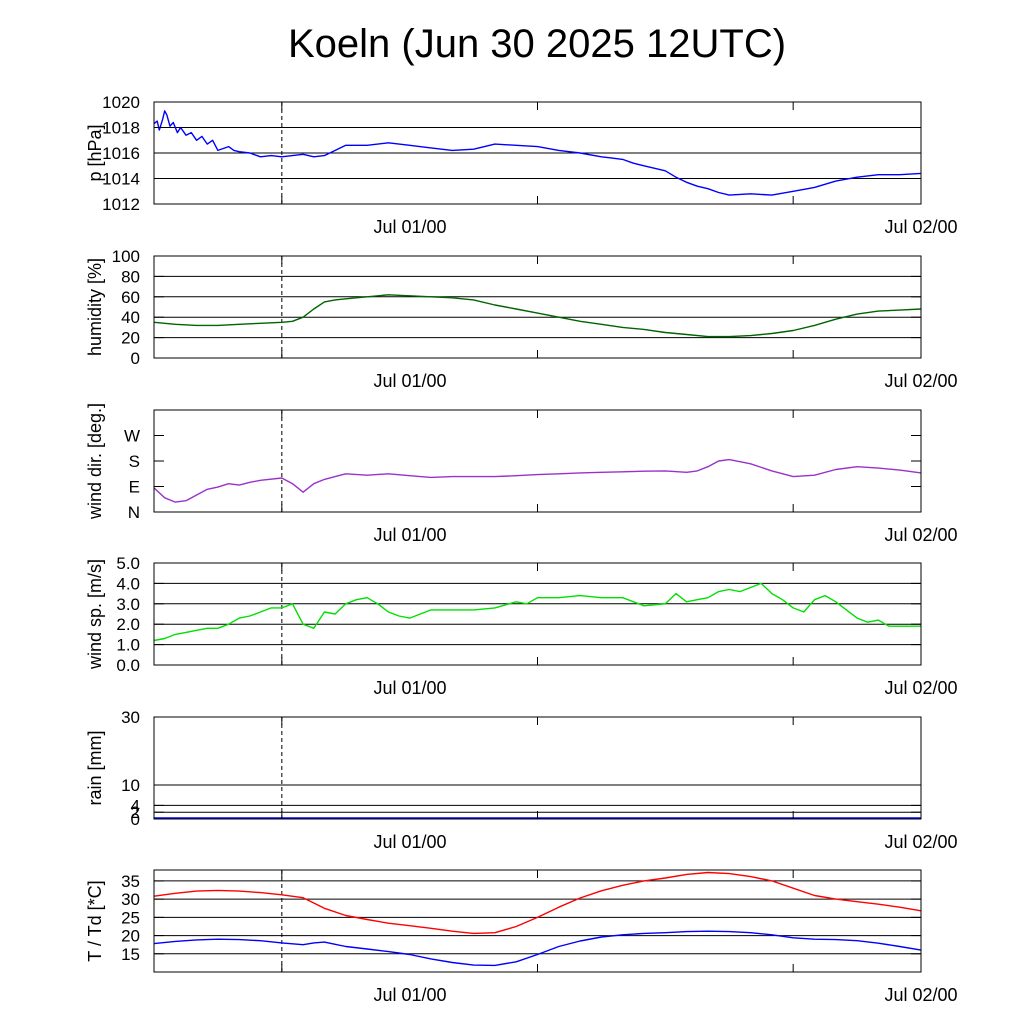 The width and height of the screenshot is (1024, 1024). Describe the element at coordinates (128, 563) in the screenshot. I see `wind_speed-ytick-label: 5.0` at that location.